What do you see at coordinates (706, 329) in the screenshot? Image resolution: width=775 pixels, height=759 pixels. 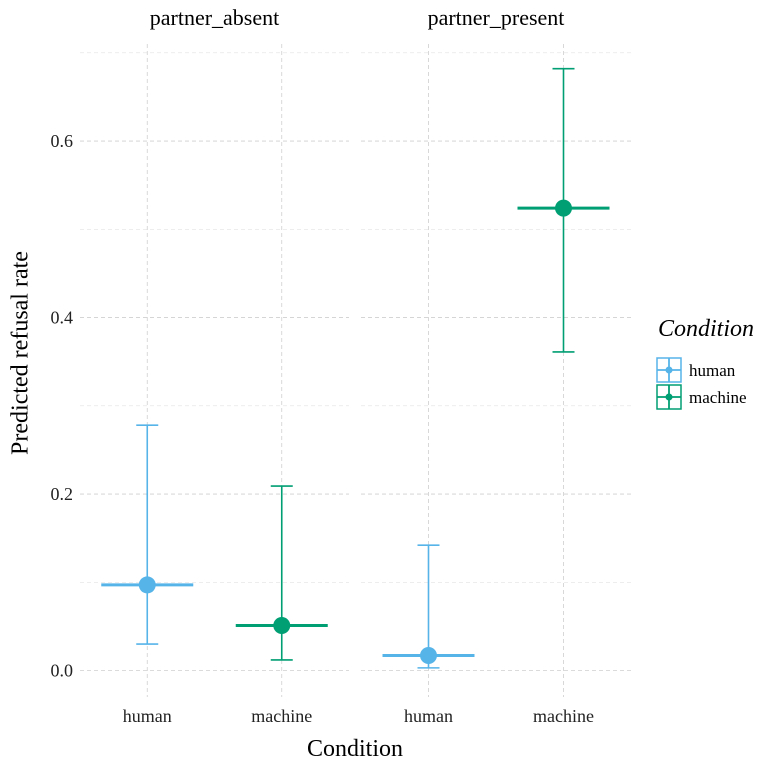 I see `legend-title: Condition` at bounding box center [706, 329].